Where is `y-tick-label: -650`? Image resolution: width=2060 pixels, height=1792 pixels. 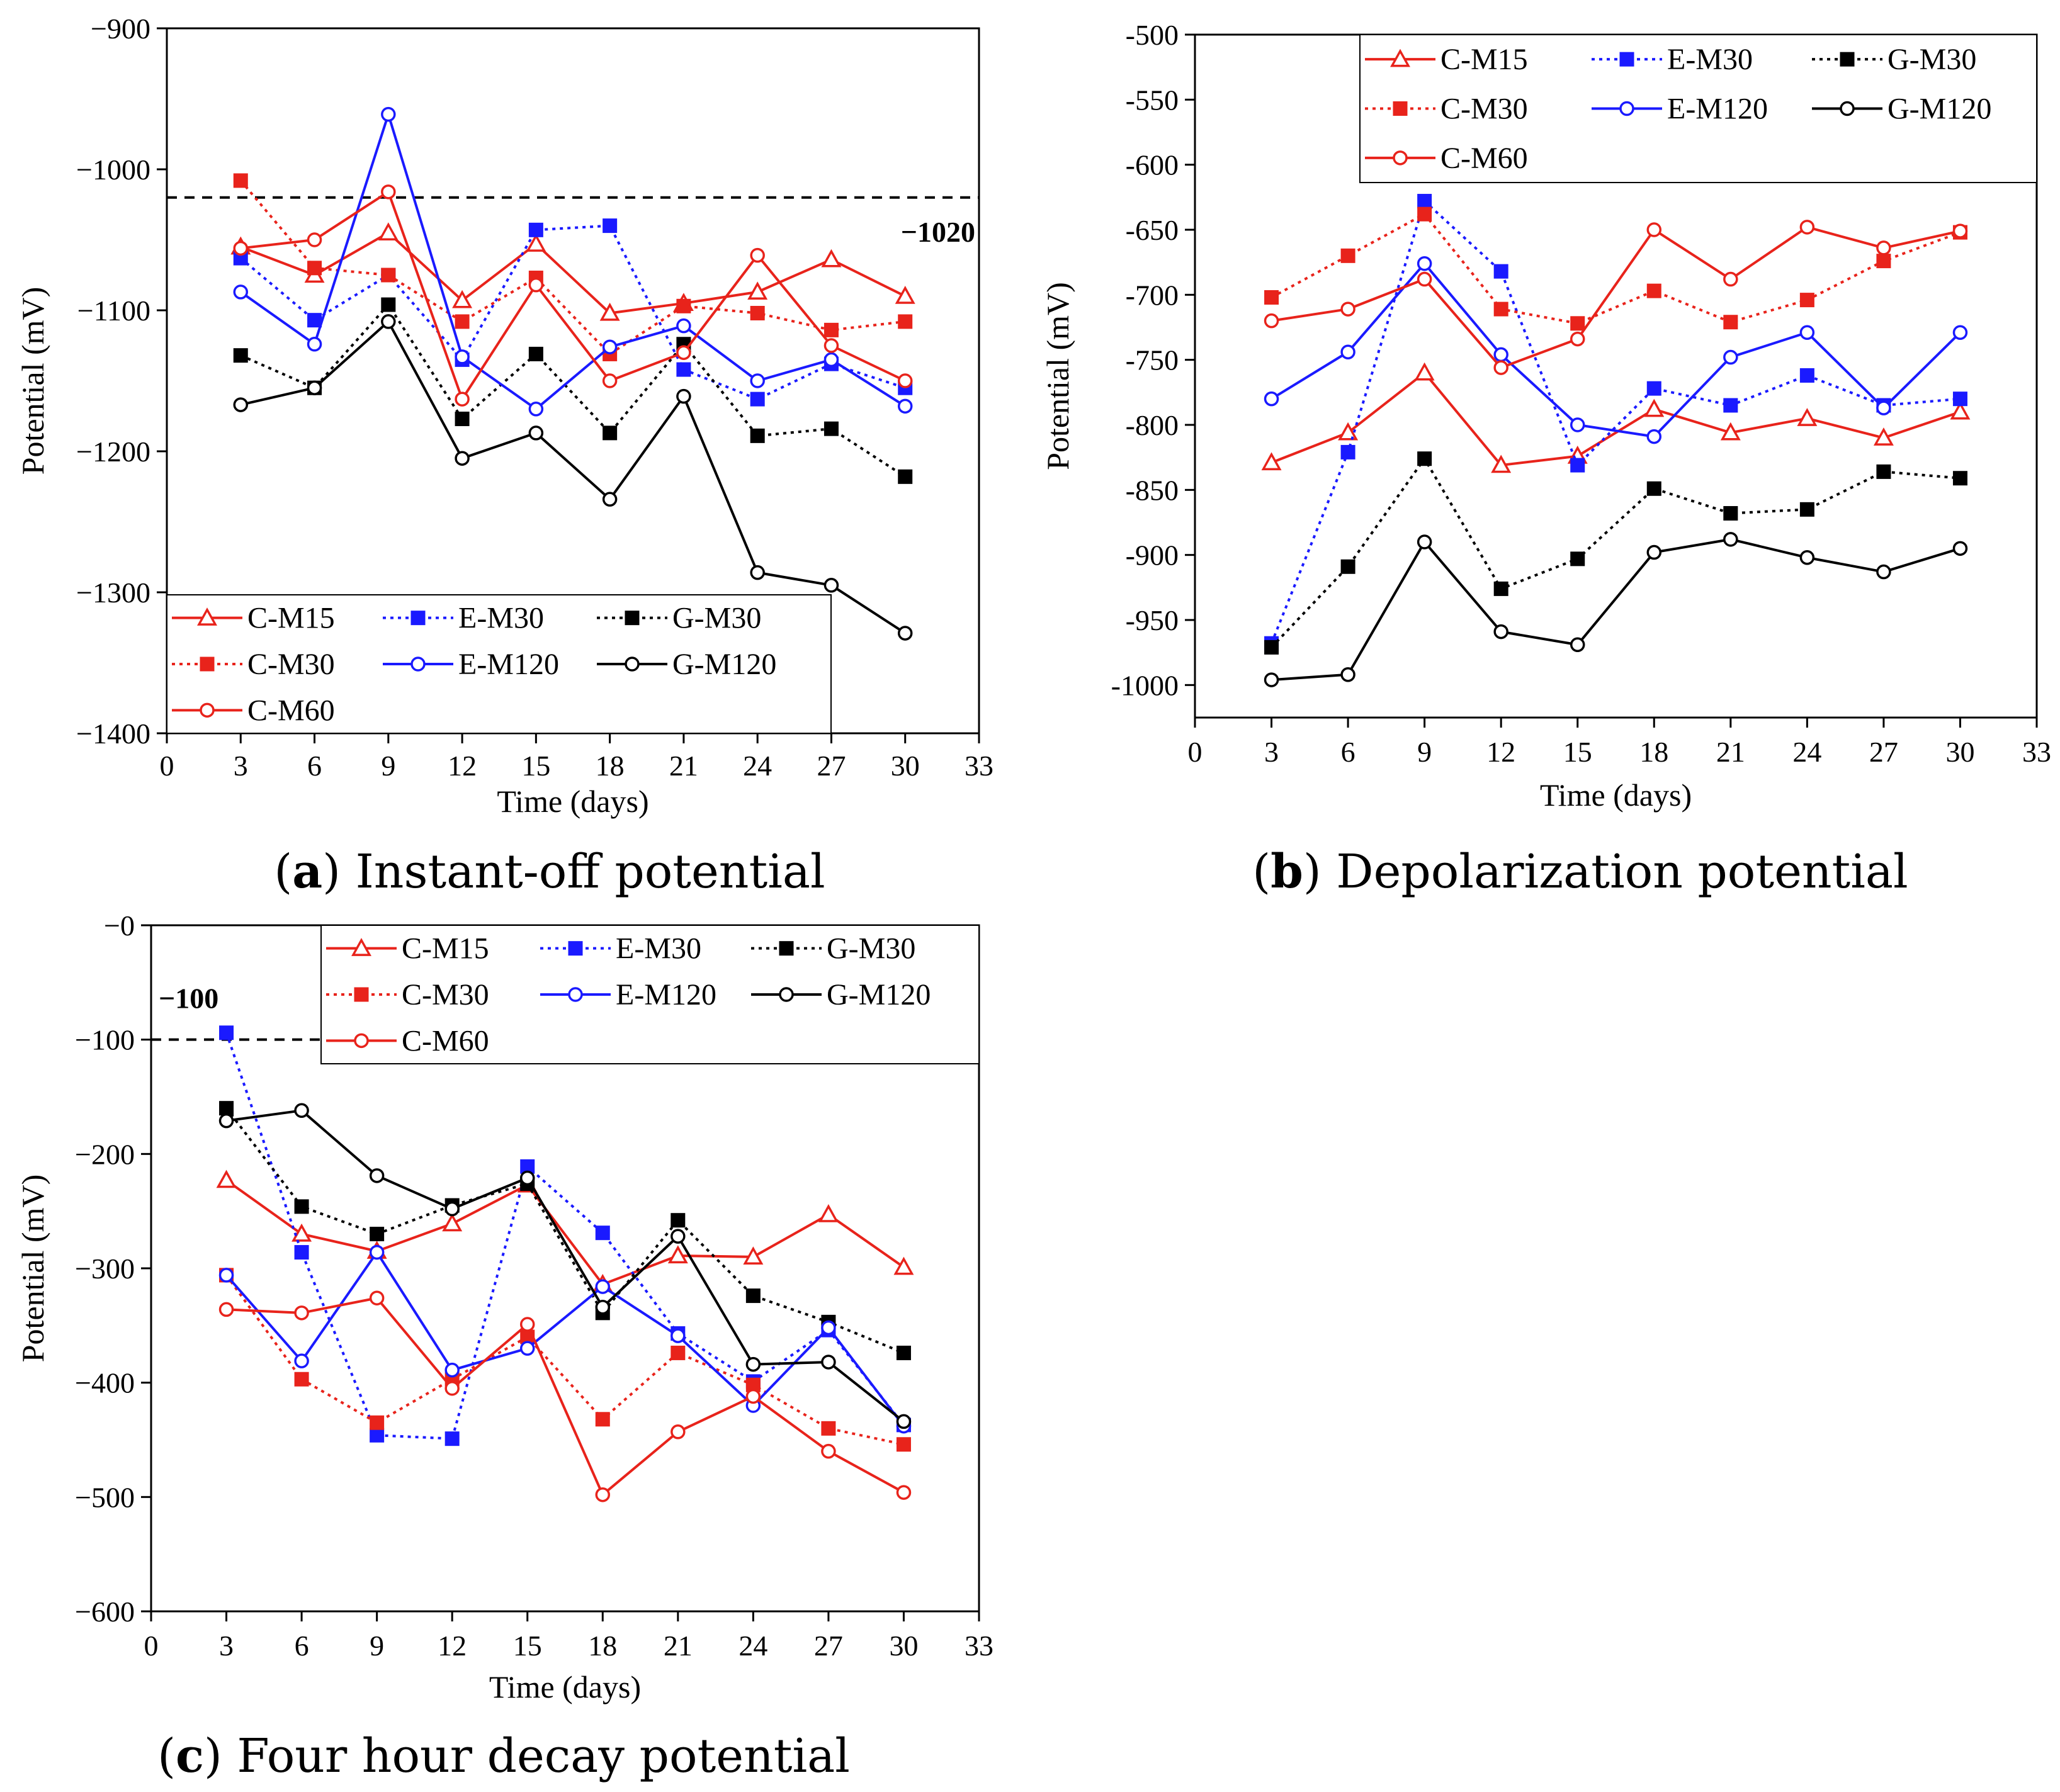
y-tick-label: -650 is located at coordinates (1152, 230).